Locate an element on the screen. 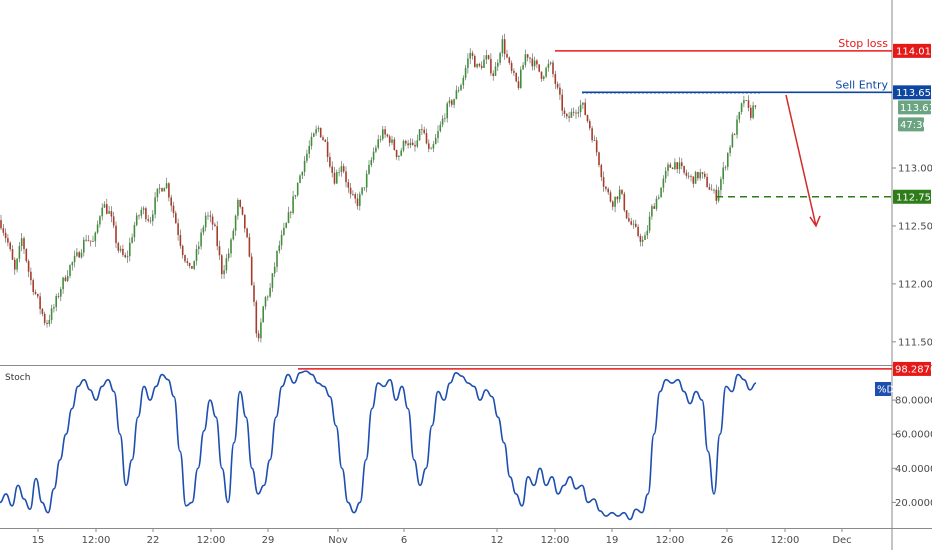 This screenshot has height=550, width=932. price-axis: 111.500 112.000 112.500 113.000 113.614 47:30 is located at coordinates (912, 224).